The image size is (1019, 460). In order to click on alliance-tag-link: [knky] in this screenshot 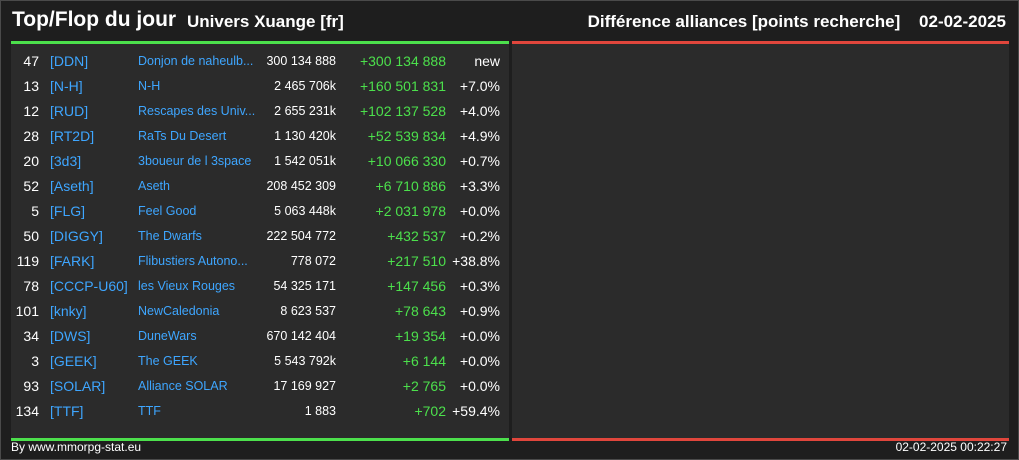, I will do `click(68, 311)`.